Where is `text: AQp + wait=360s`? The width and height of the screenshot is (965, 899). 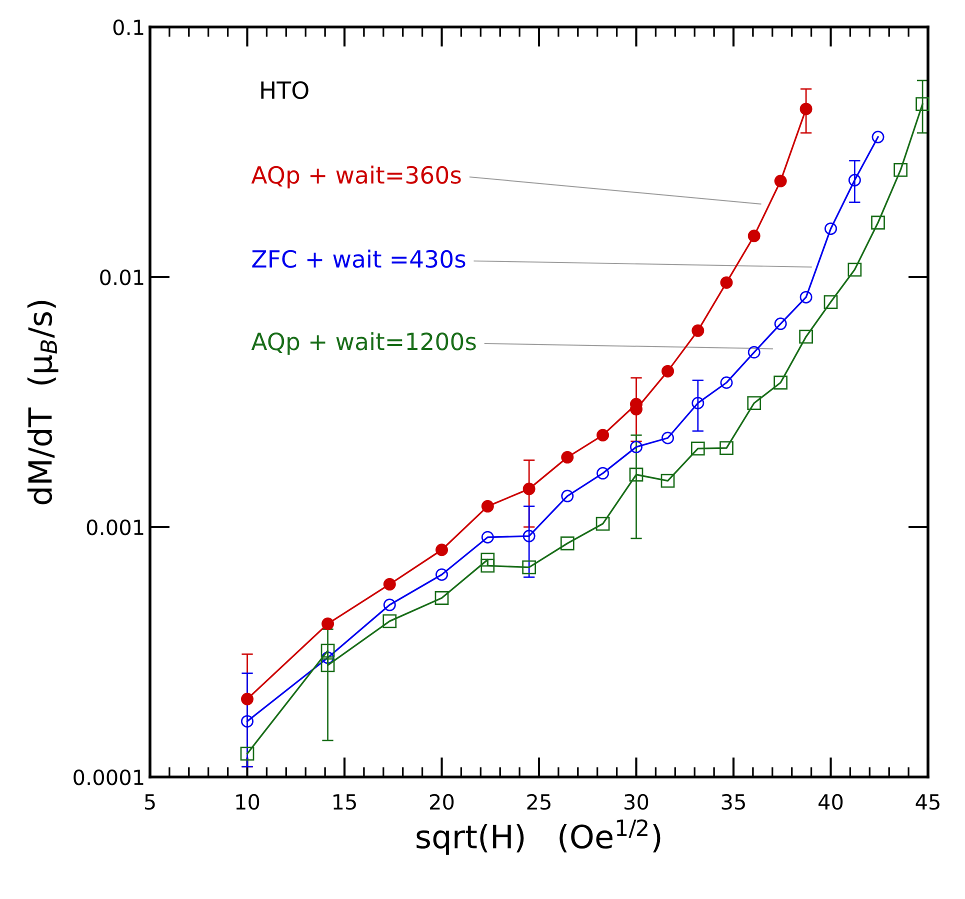 text: AQp + wait=360s is located at coordinates (356, 177).